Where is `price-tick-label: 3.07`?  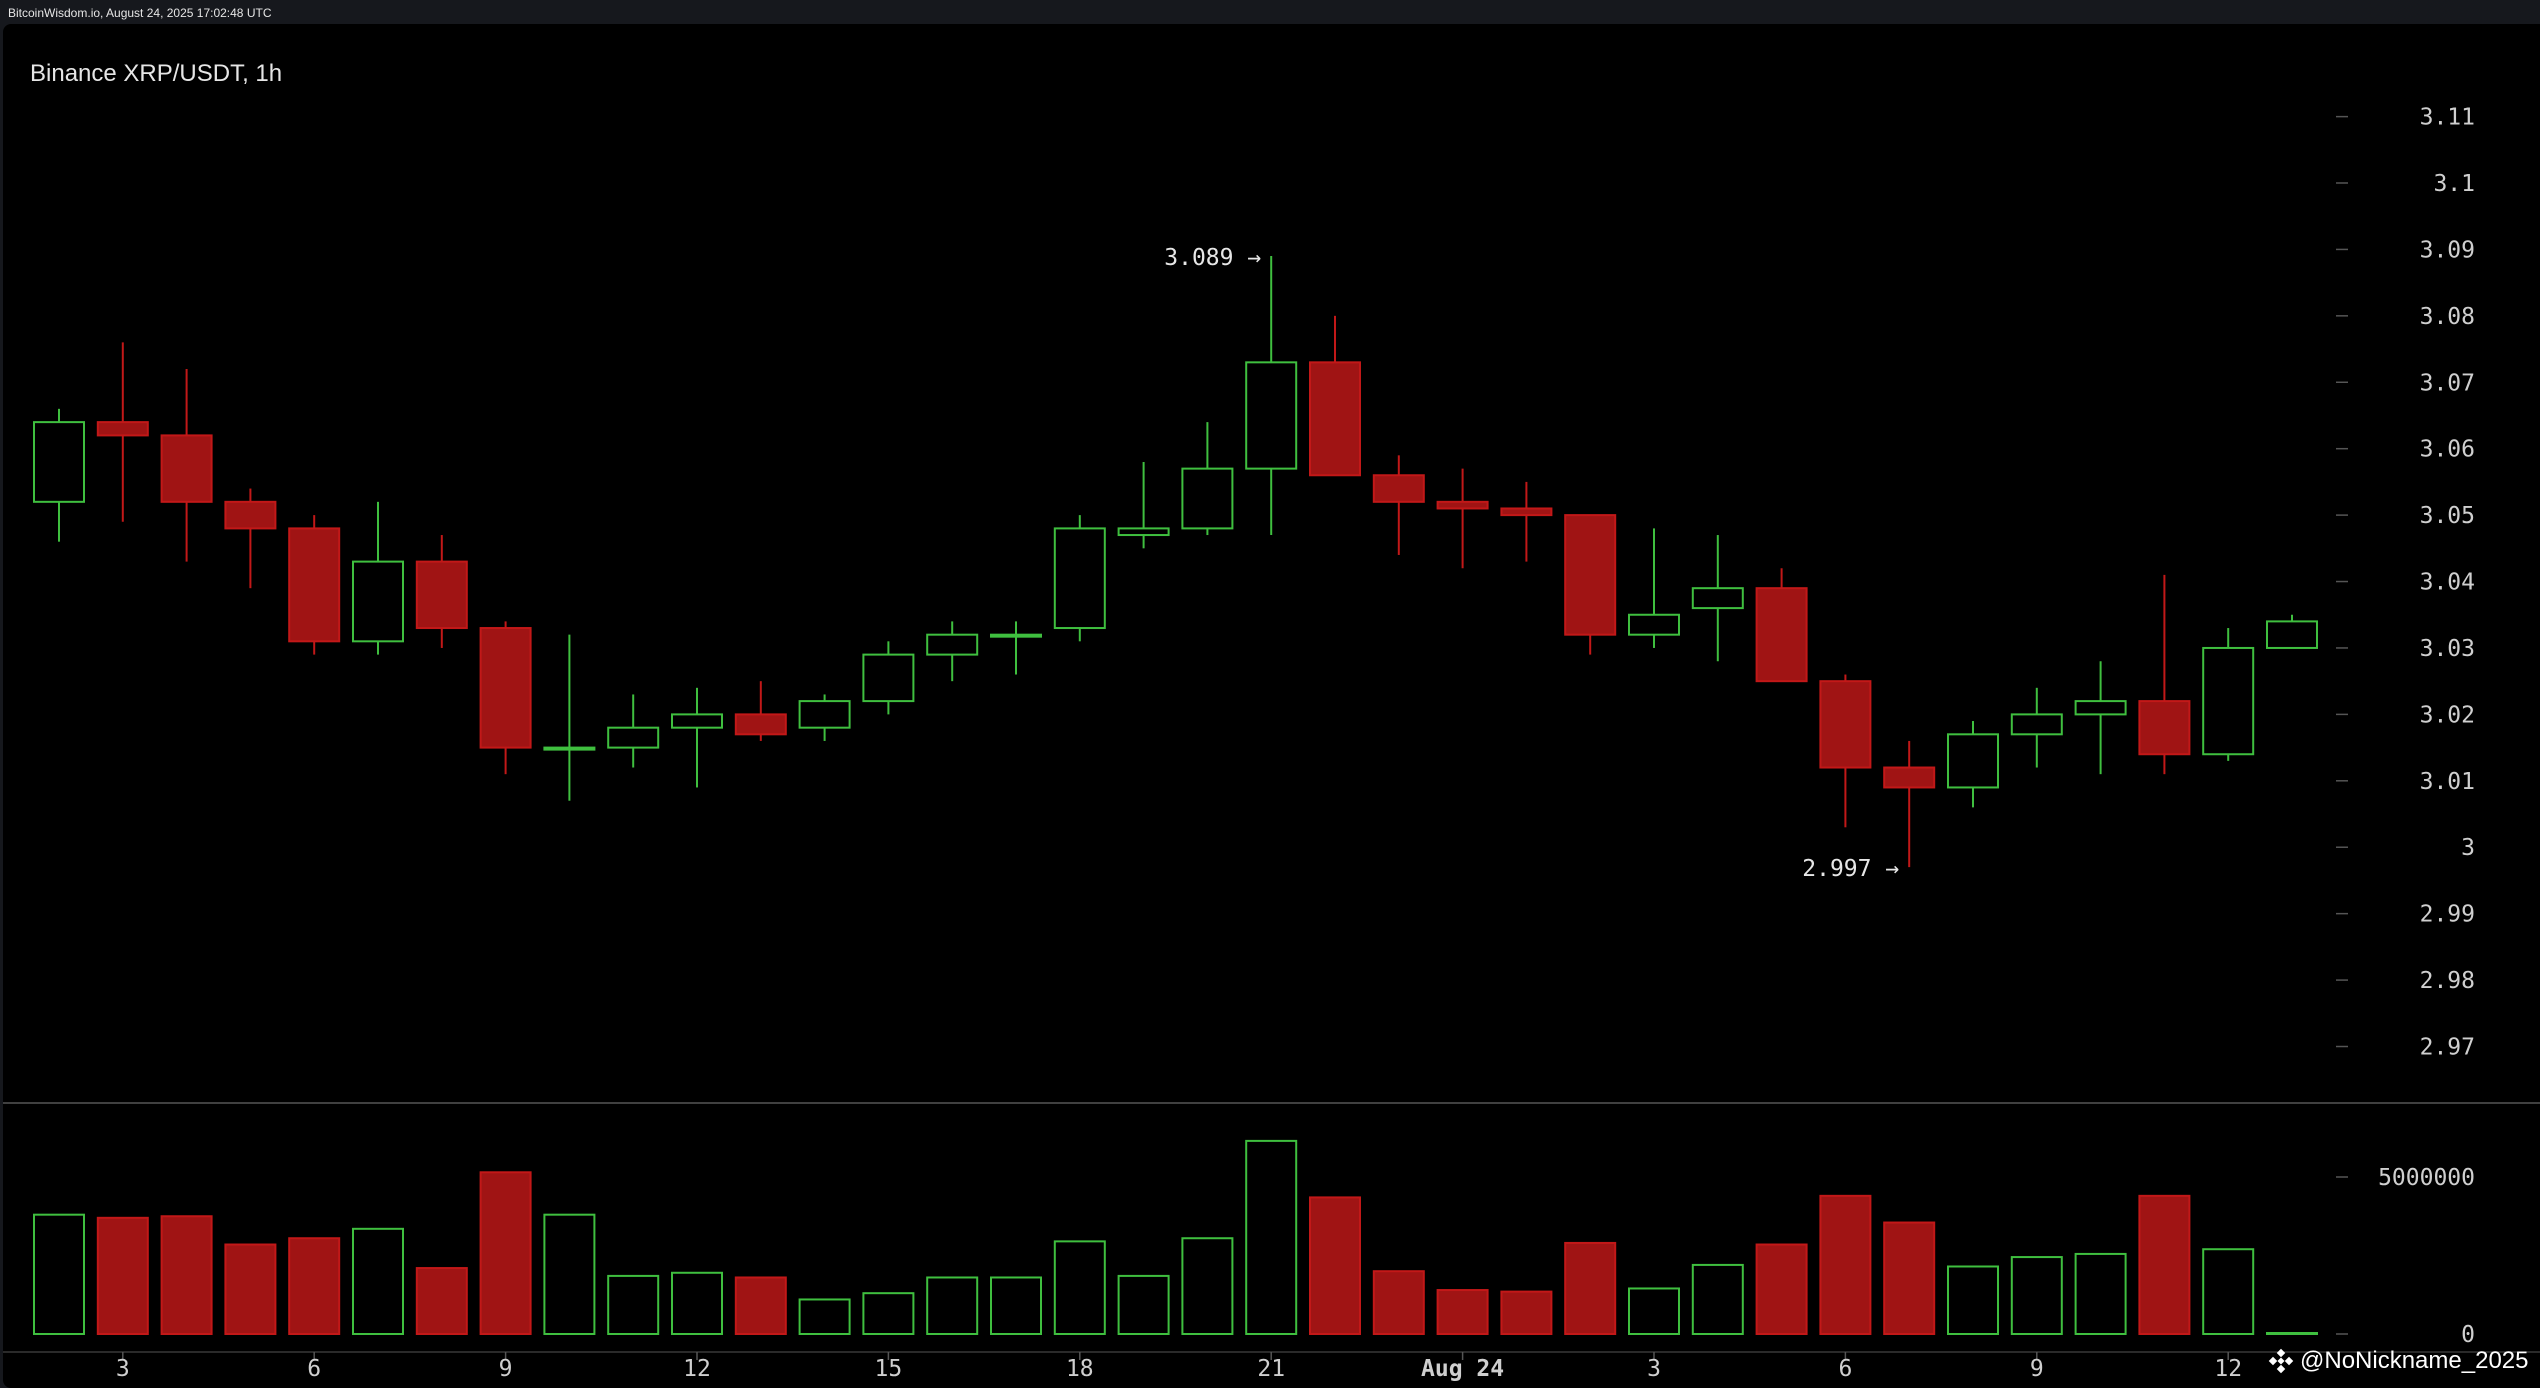
price-tick-label: 3.07 is located at coordinates (2447, 383).